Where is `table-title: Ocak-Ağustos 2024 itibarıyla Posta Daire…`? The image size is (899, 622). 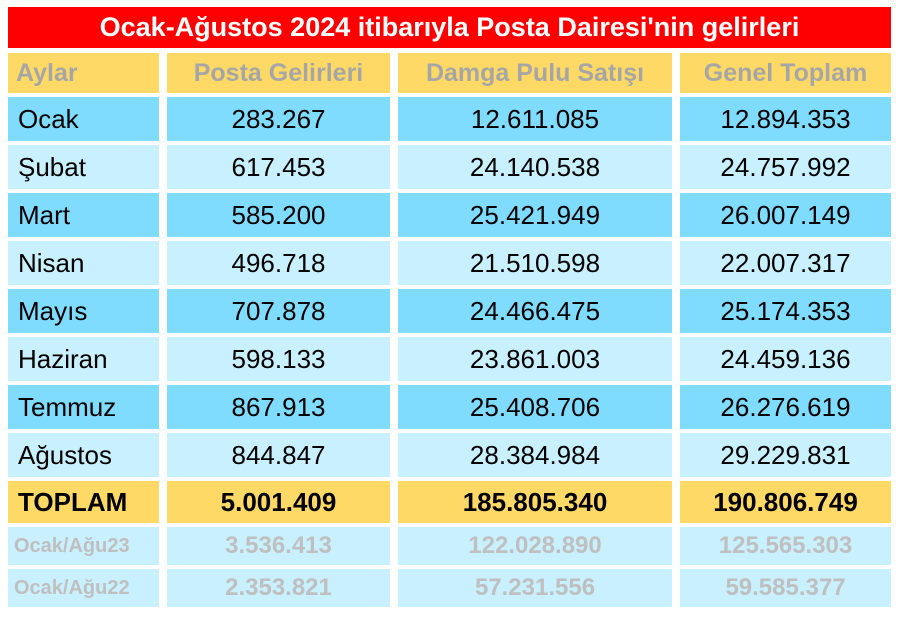
table-title: Ocak-Ağustos 2024 itibarıyla Posta Daire… is located at coordinates (449, 27).